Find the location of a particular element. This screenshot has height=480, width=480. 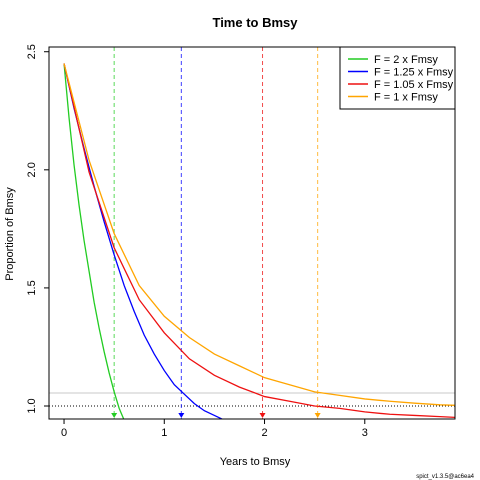

y-tick-label-0: 1.0 is located at coordinates (32, 405).